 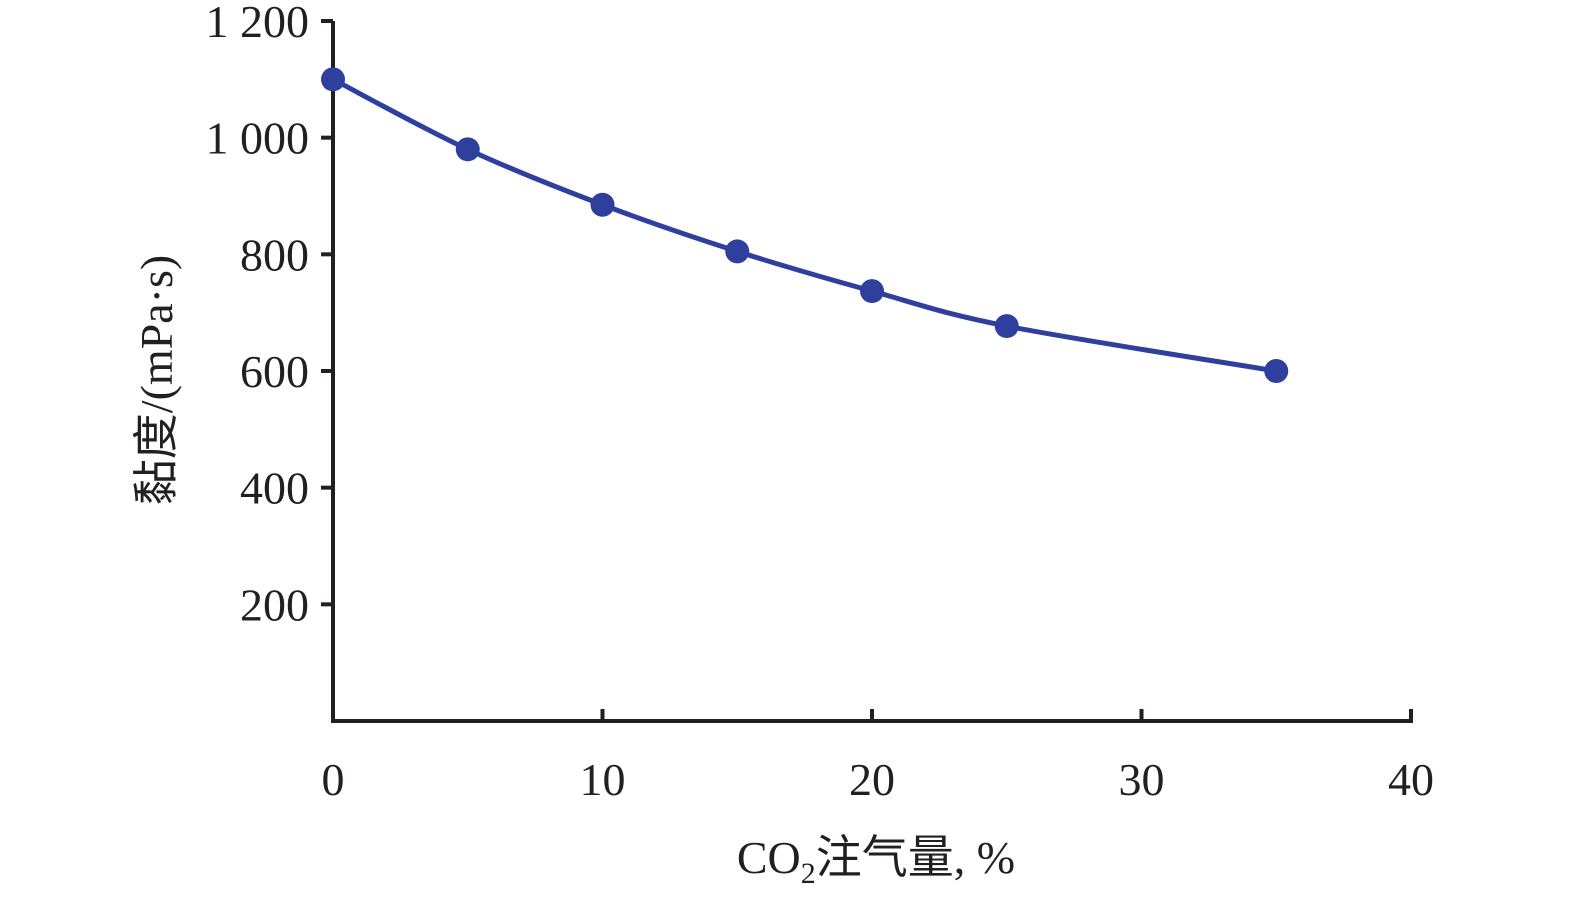 What do you see at coordinates (769, 857) in the screenshot?
I see `x-axis-title-prefix: CO` at bounding box center [769, 857].